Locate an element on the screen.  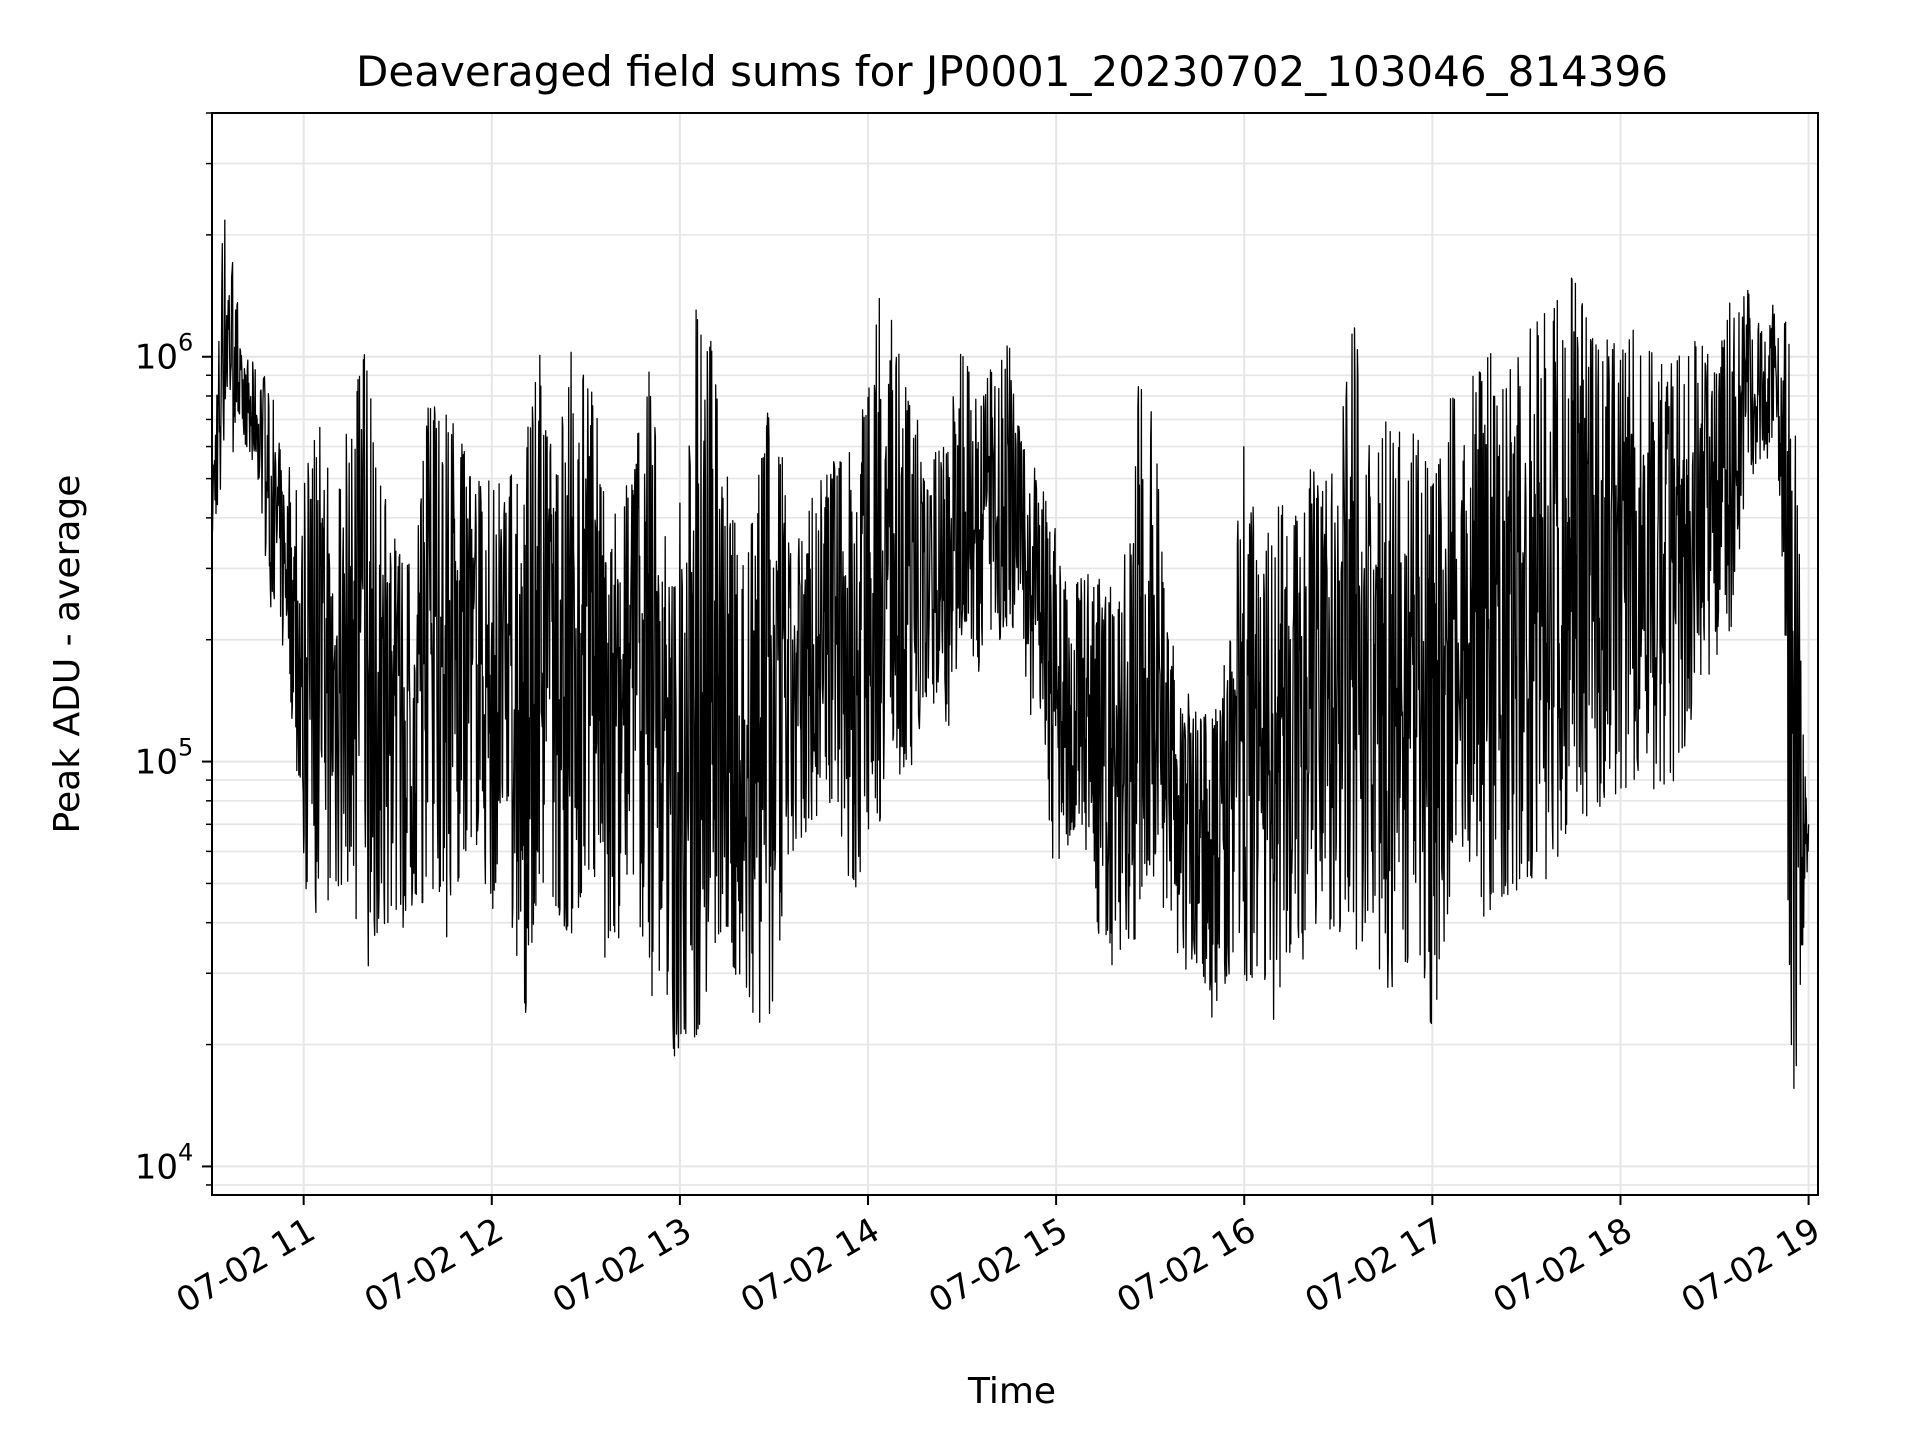
x-tick-label: 07-02 17 is located at coordinates (1374, 1265).